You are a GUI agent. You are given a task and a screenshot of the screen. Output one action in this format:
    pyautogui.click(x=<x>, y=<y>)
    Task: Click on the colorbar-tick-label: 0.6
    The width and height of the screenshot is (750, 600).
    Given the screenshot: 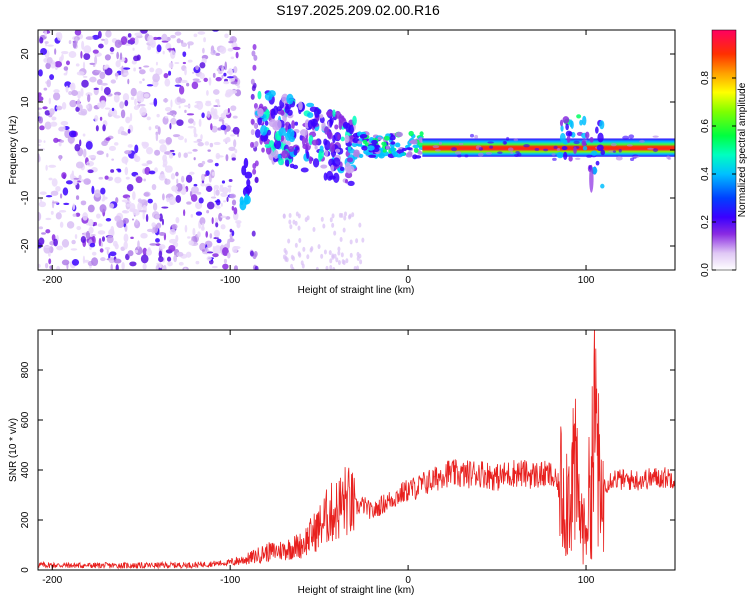 What is the action you would take?
    pyautogui.click(x=705, y=126)
    